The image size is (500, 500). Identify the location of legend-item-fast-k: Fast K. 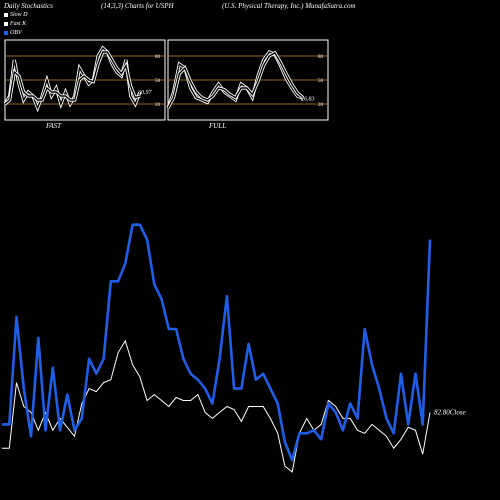
(15, 24).